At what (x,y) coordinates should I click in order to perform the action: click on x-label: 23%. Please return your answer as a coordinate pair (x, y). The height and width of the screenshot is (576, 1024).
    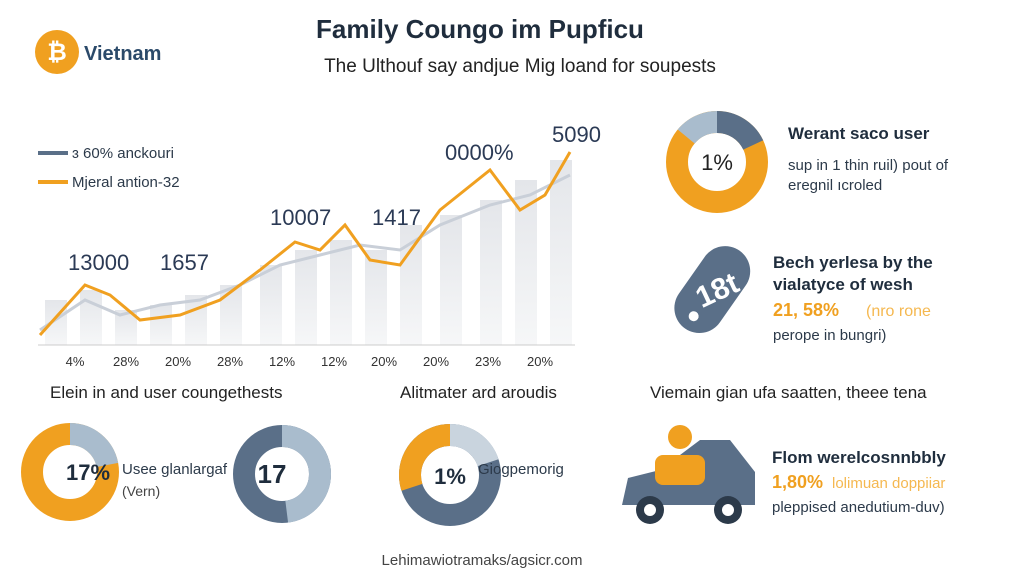
    Looking at the image, I should click on (488, 361).